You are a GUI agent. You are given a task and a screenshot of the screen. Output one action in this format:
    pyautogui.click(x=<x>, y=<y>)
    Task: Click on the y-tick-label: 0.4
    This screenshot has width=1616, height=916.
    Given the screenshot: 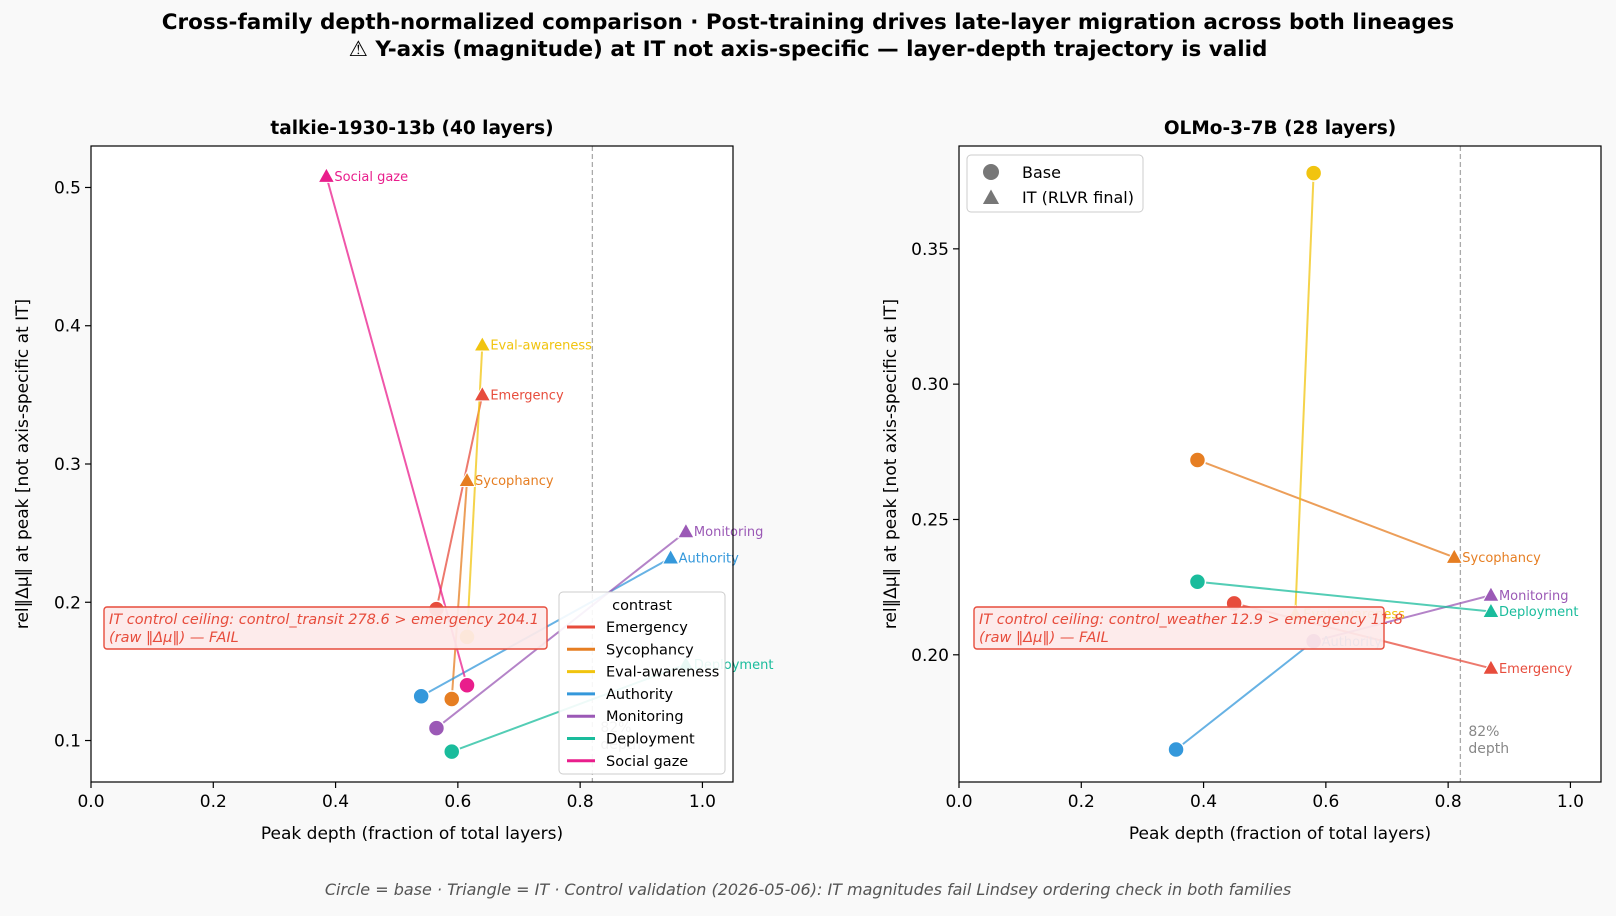 What is the action you would take?
    pyautogui.click(x=67, y=327)
    